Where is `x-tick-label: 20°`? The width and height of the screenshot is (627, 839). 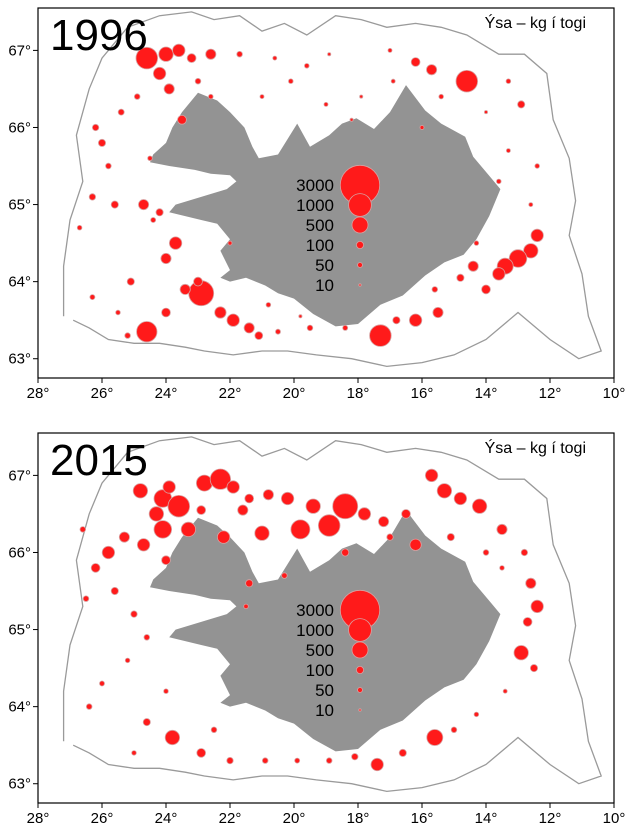
x-tick-label: 20° is located at coordinates (294, 393).